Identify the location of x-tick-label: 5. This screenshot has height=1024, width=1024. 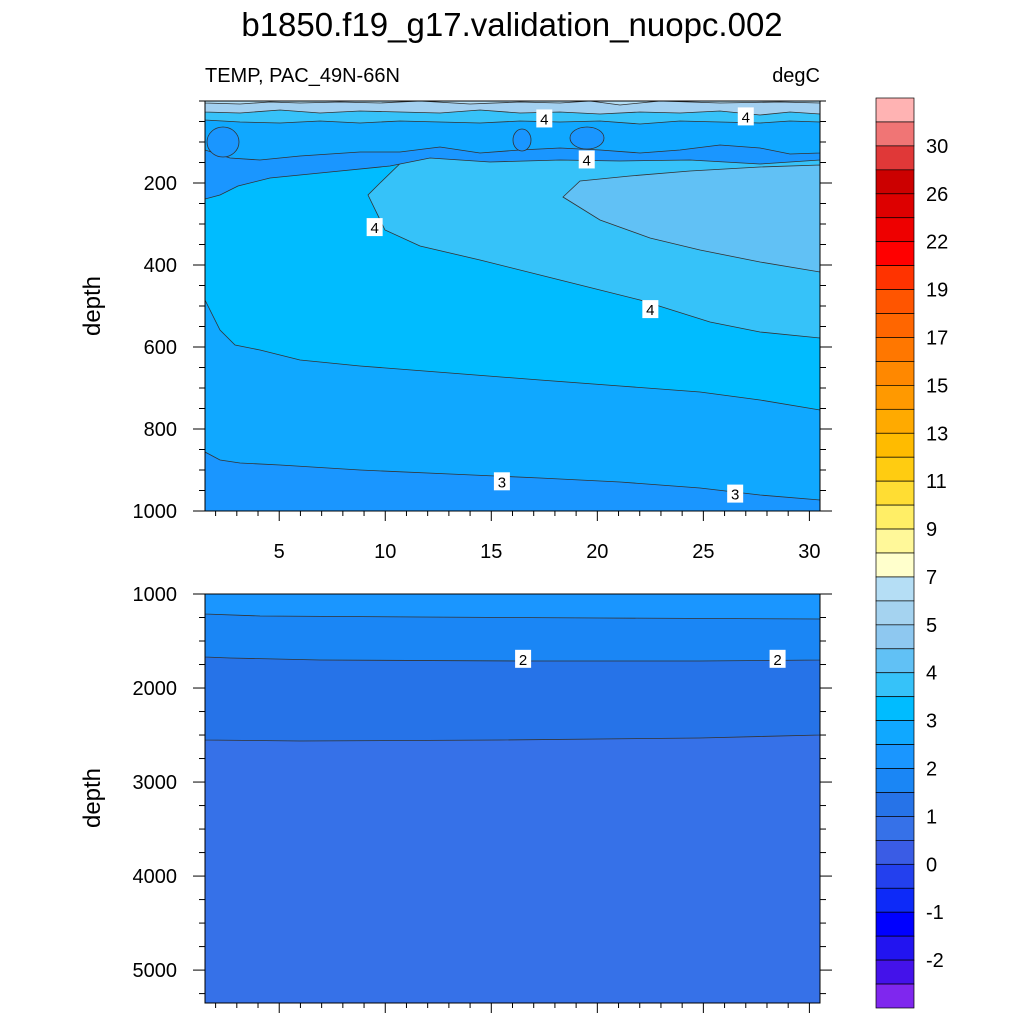
(279, 552).